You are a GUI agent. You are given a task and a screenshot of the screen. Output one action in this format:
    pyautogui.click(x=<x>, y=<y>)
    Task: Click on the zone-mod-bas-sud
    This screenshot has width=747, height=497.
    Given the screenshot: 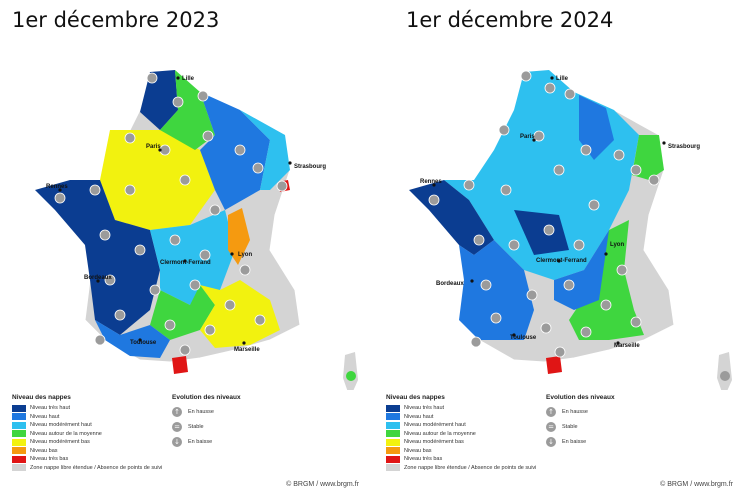 What is the action you would take?
    pyautogui.click(x=240, y=314)
    